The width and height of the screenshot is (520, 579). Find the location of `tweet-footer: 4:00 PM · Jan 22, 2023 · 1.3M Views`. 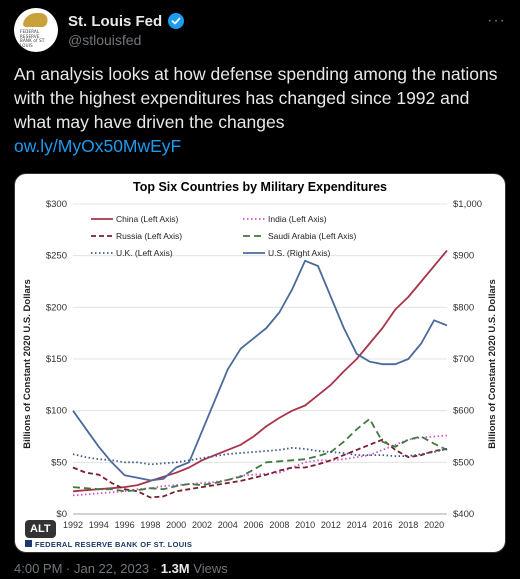

tweet-footer: 4:00 PM · Jan 22, 2023 · 1.3M Views is located at coordinates (121, 568).